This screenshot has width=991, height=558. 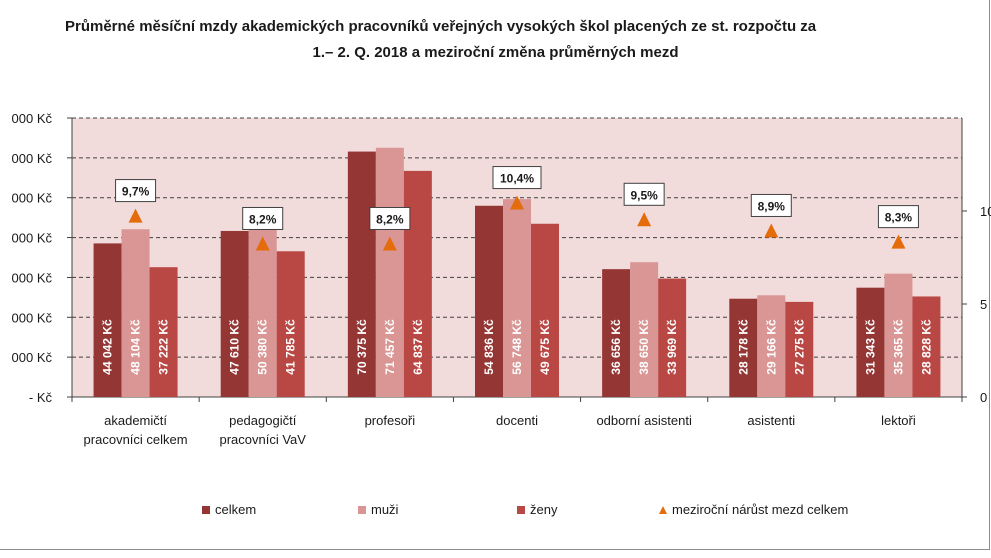 I want to click on category-label: lektoři, so click(x=898, y=420).